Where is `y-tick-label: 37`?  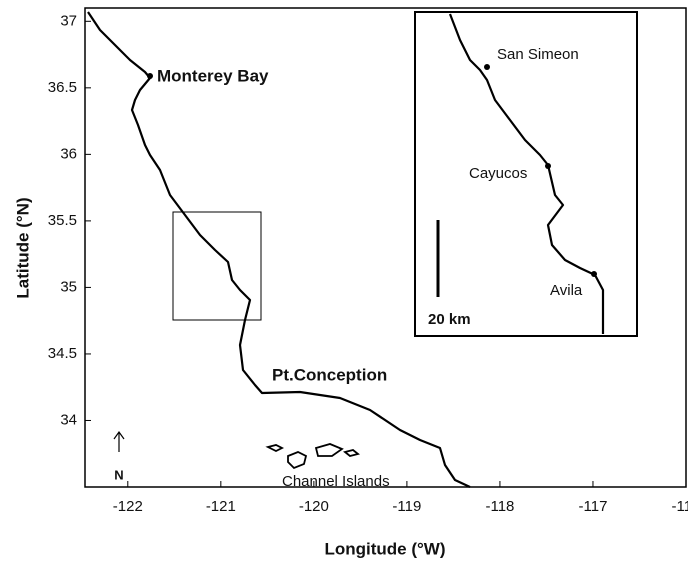
y-tick-label: 37 is located at coordinates (68, 20).